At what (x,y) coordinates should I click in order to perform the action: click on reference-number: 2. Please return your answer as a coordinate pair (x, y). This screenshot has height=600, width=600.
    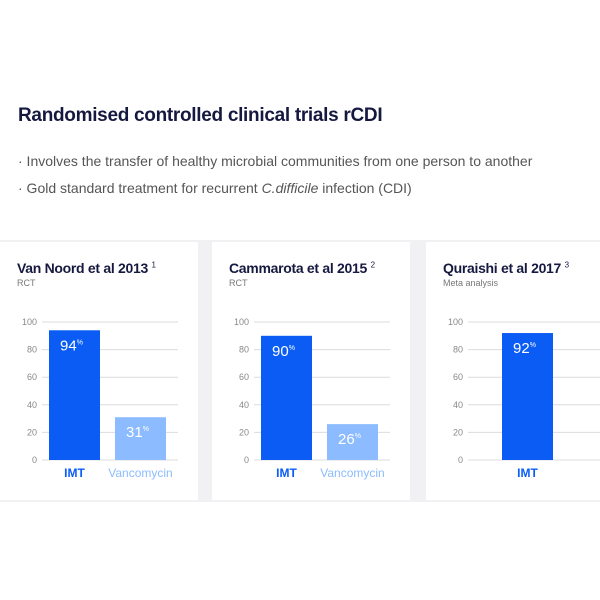
    Looking at the image, I should click on (372, 265).